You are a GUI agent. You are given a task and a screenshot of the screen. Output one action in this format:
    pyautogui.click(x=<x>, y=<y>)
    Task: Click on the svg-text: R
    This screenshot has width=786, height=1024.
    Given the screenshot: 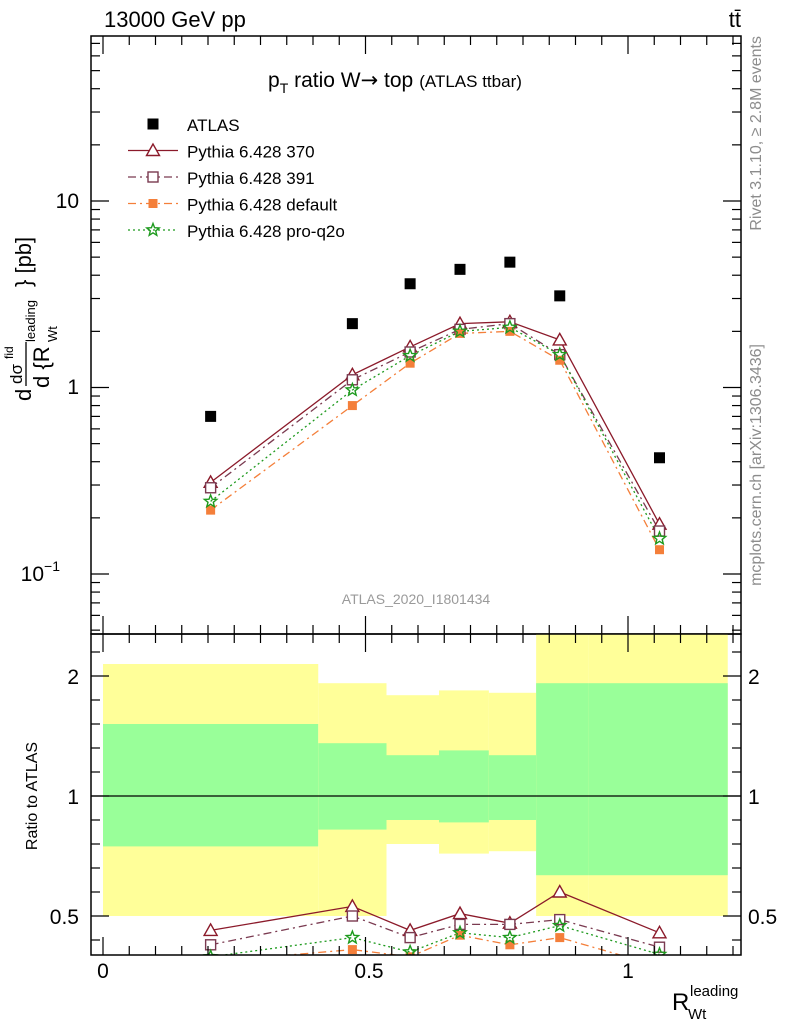 What is the action you would take?
    pyautogui.click(x=680, y=1002)
    